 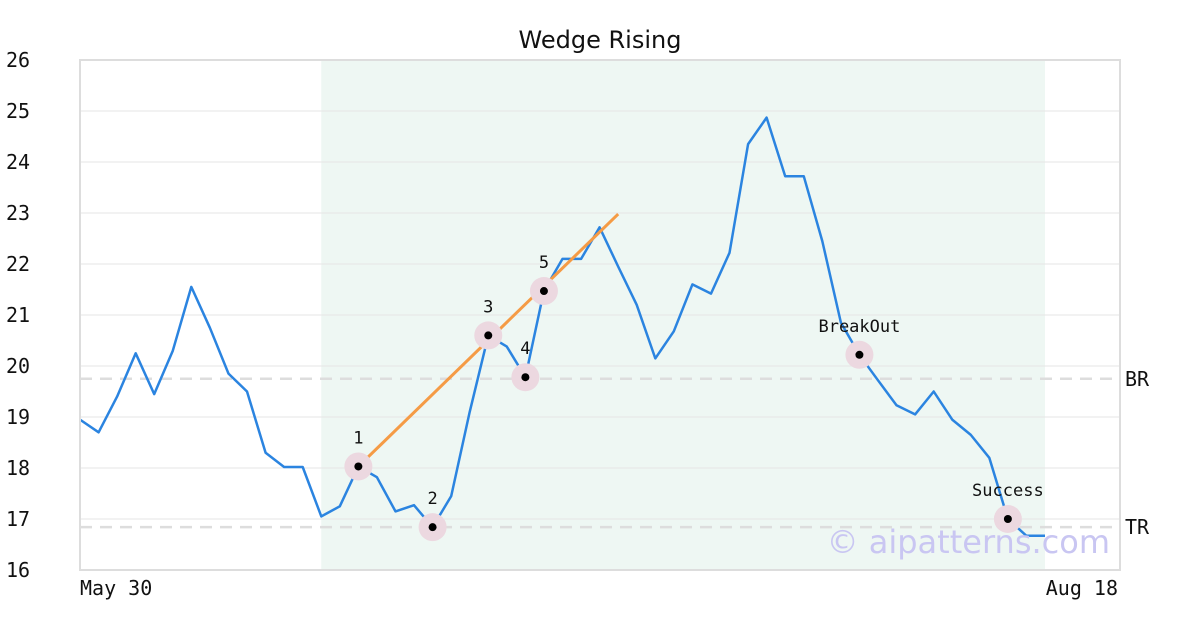 What do you see at coordinates (968, 542) in the screenshot?
I see `watermark: © aipatterns.com` at bounding box center [968, 542].